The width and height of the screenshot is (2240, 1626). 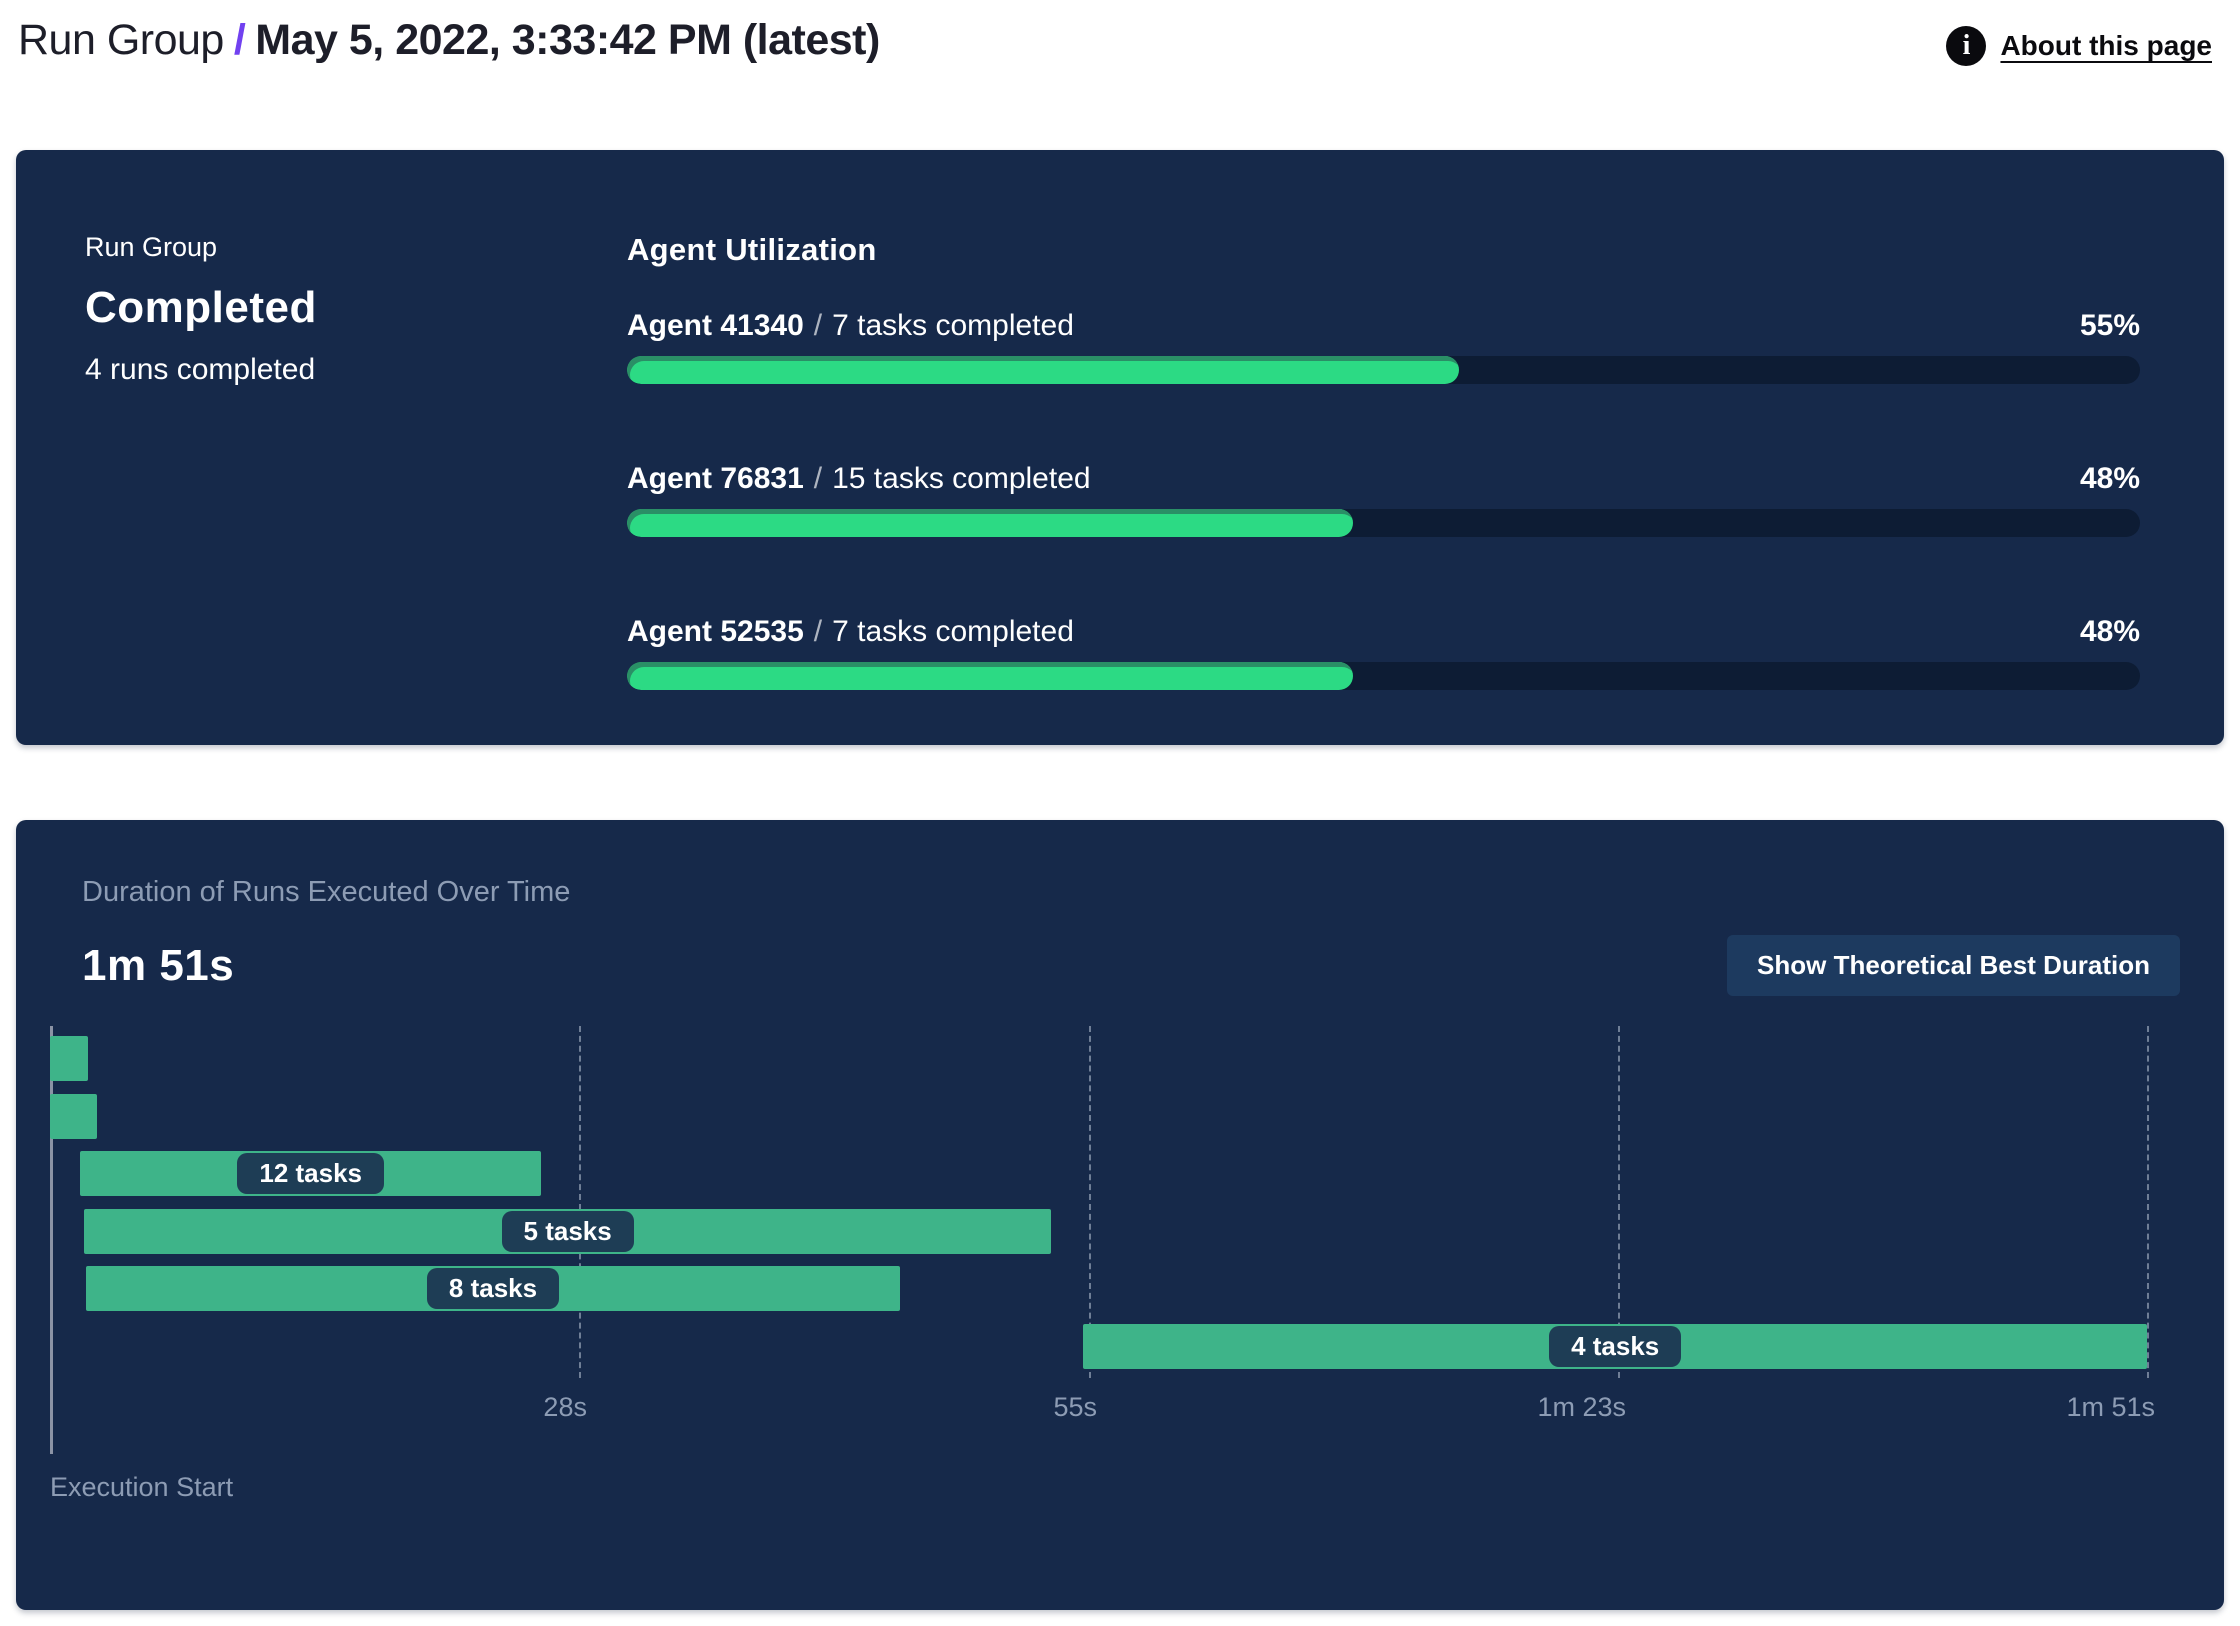 I want to click on run-task-count-pill: 4 tasks, so click(x=1615, y=1346).